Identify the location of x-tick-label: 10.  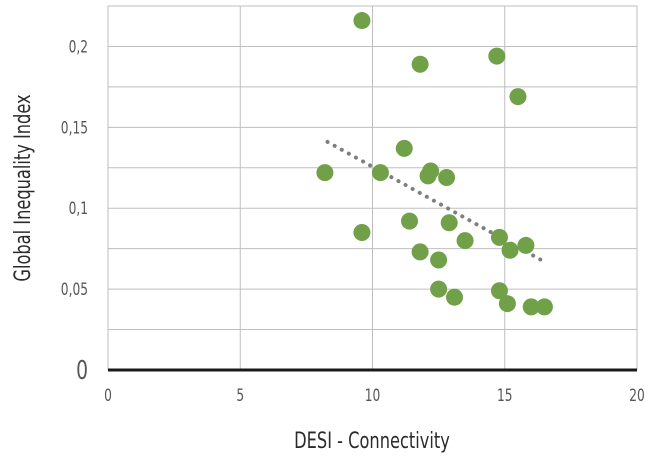
(373, 396).